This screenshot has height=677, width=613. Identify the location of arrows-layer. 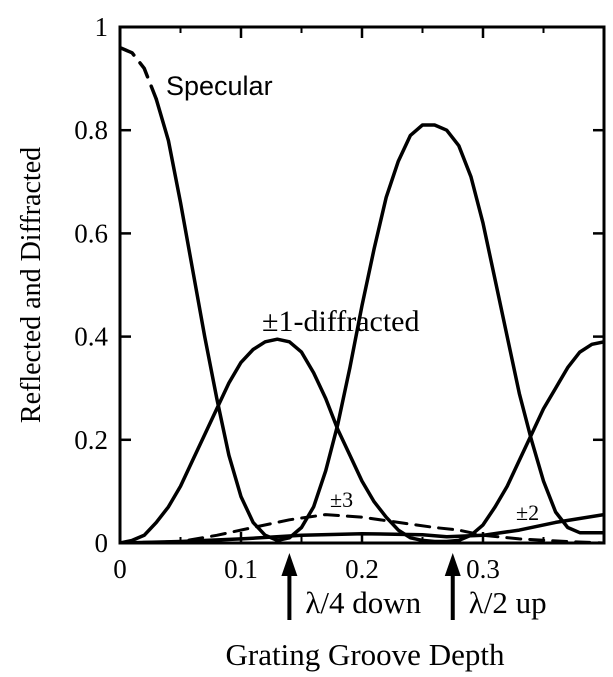
(371, 586).